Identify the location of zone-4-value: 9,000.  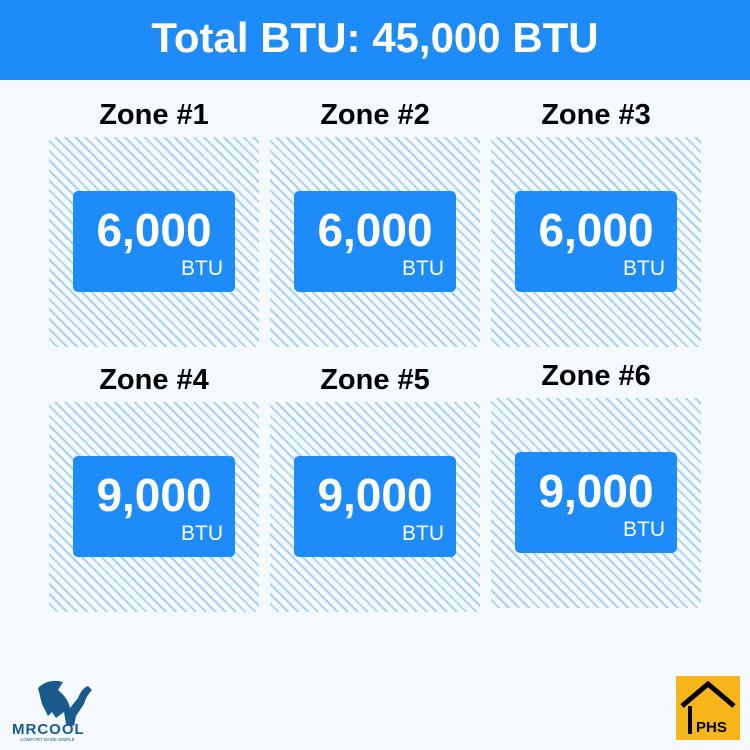
(154, 495).